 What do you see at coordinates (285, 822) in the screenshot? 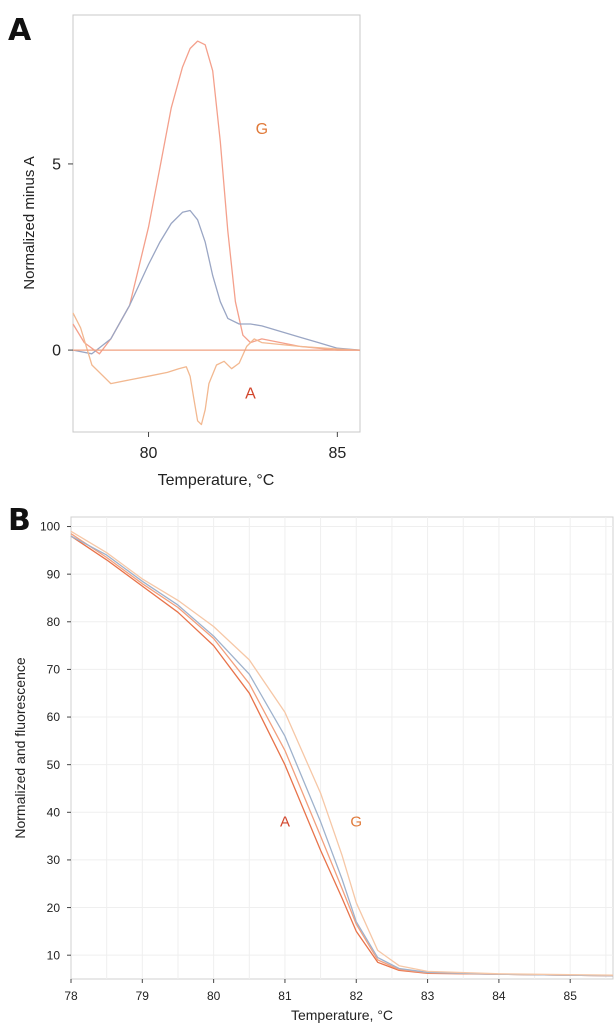
I see `b-annotation-a: A` at bounding box center [285, 822].